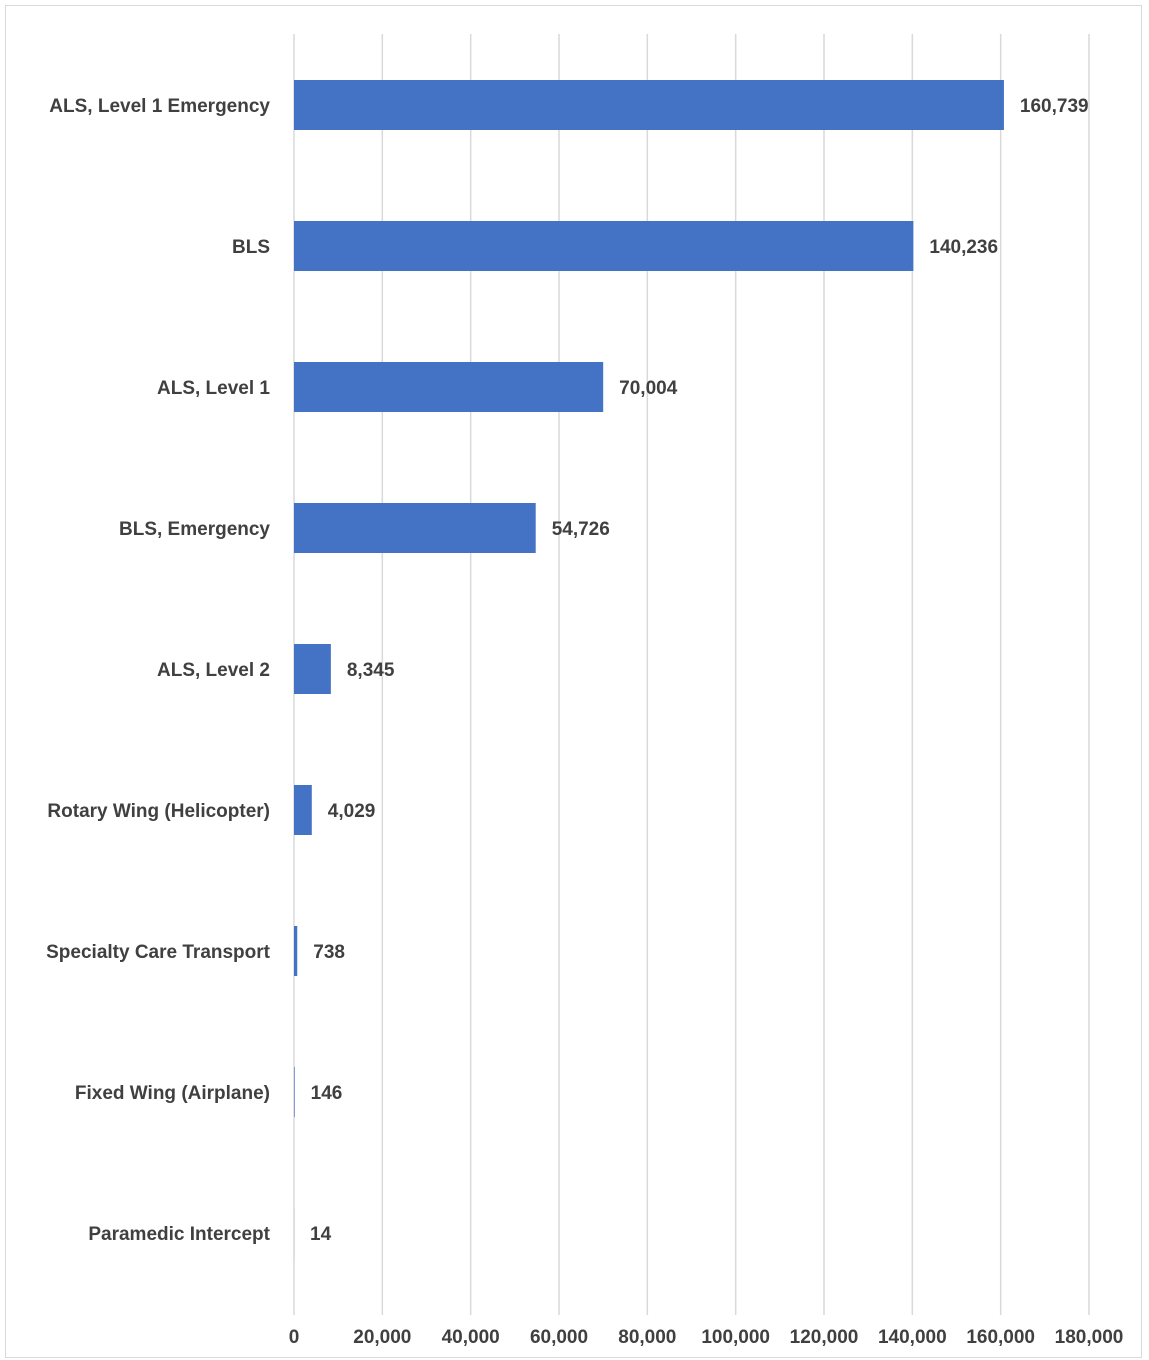 This screenshot has height=1360, width=1149. What do you see at coordinates (352, 811) in the screenshot?
I see `value-label: 4,029` at bounding box center [352, 811].